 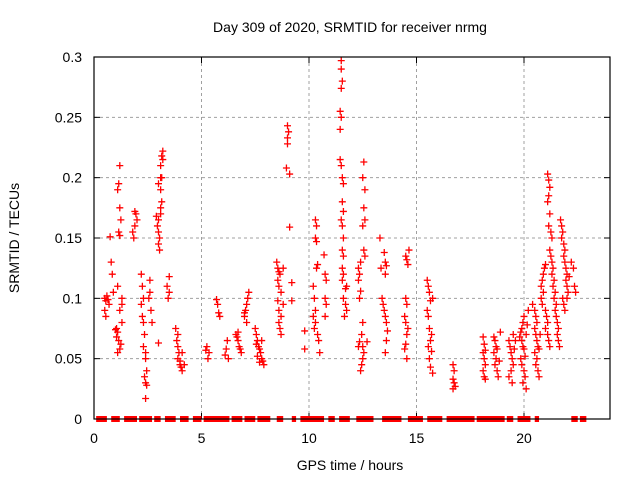 What do you see at coordinates (78, 419) in the screenshot?
I see `y-tick-label: 0` at bounding box center [78, 419].